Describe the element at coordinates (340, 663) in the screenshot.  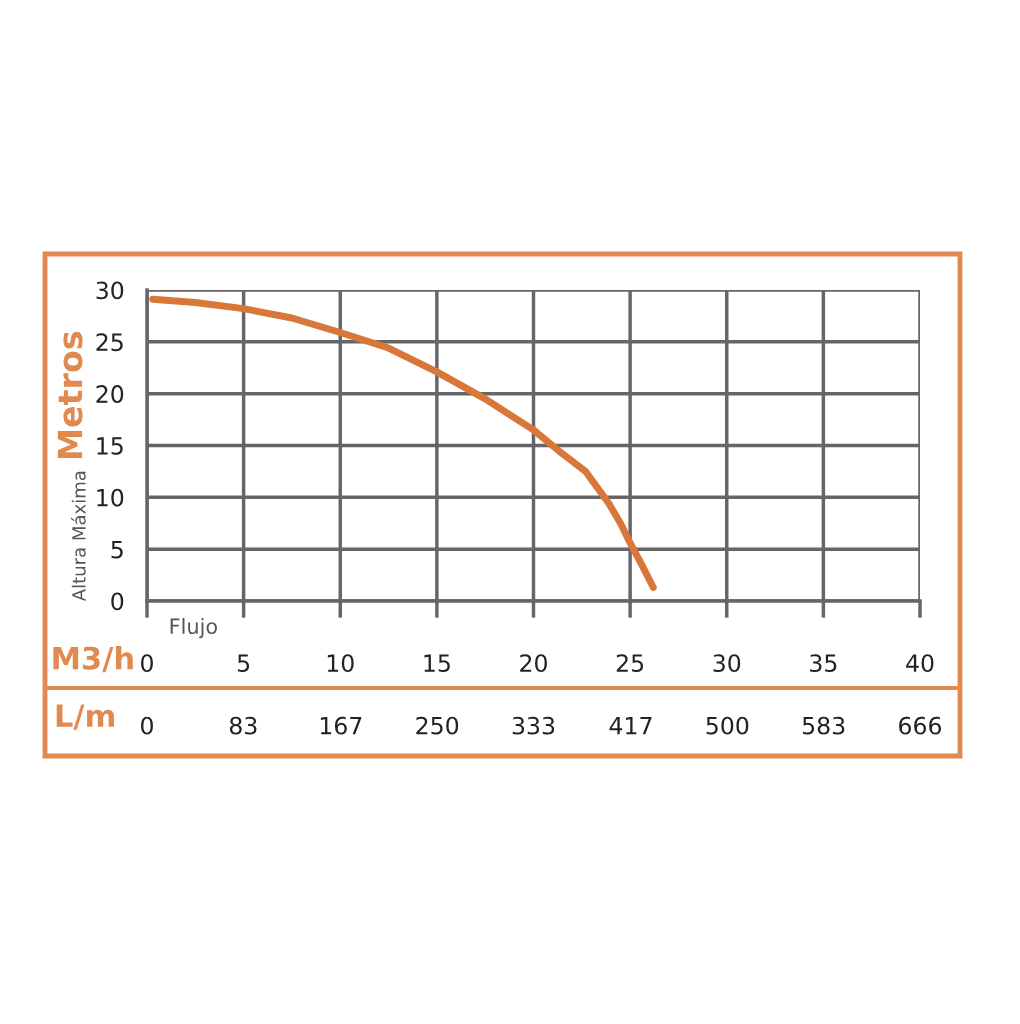
I see `x-tick-label: 10` at that location.